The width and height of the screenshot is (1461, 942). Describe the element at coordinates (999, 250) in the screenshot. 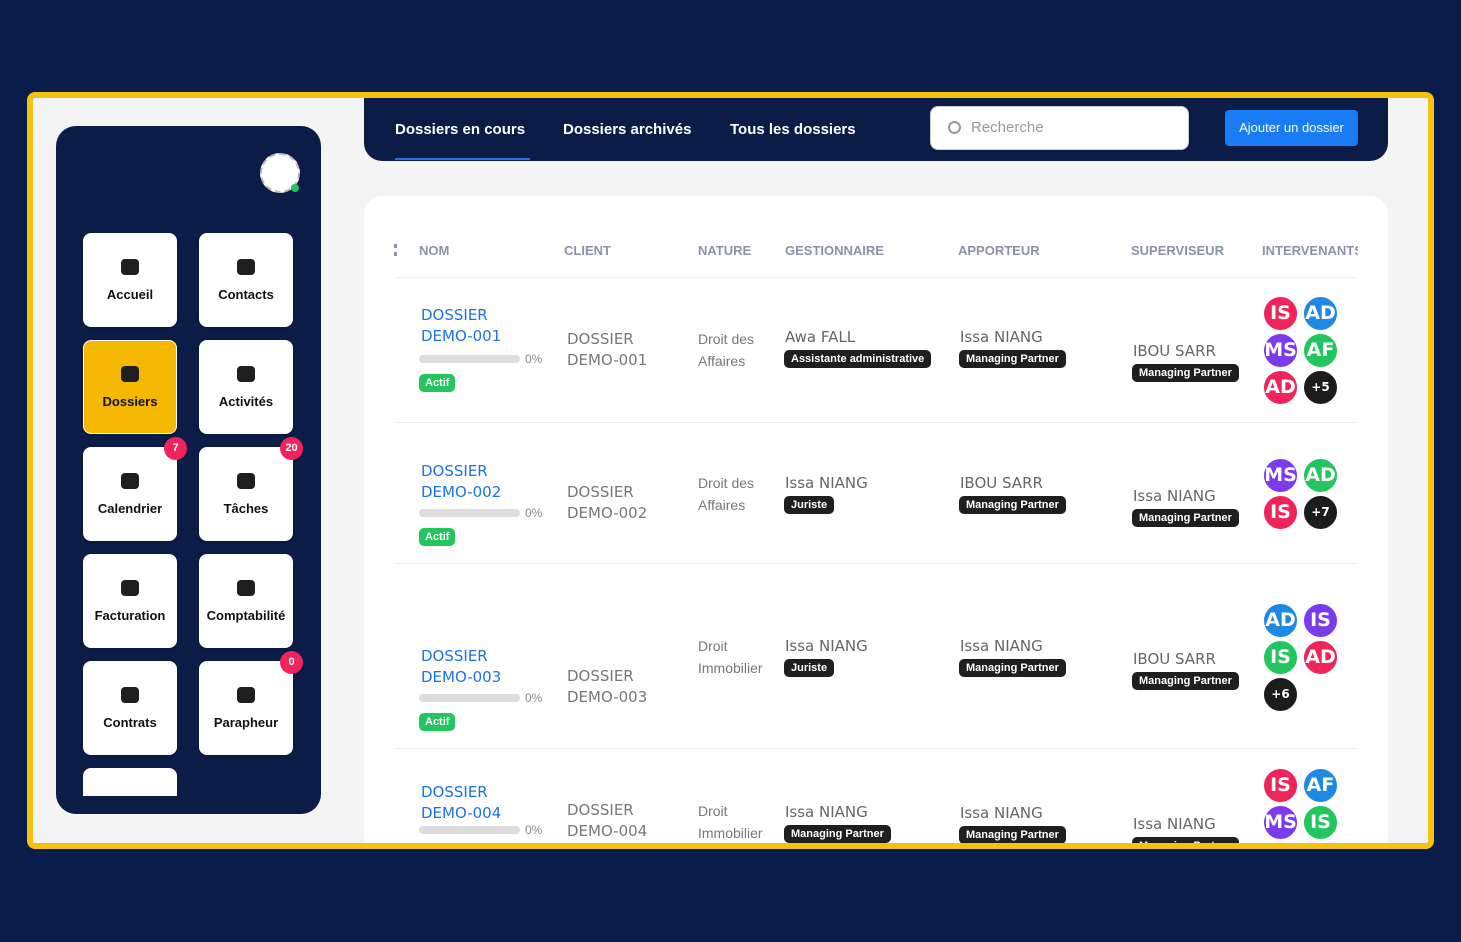

I see `column-header: APPORTEUR` at that location.